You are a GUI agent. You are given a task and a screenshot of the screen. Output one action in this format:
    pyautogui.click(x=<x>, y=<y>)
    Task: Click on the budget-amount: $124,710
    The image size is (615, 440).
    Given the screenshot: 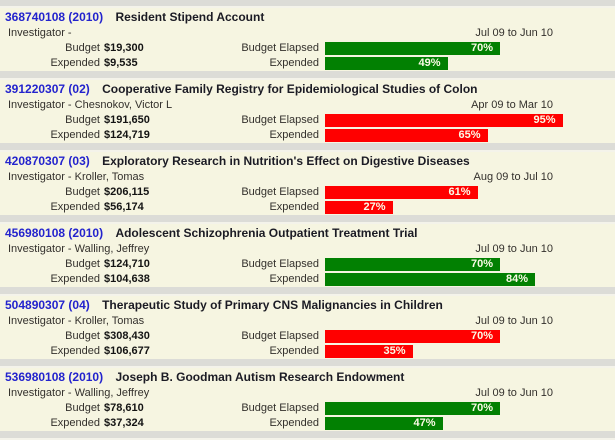 What is the action you would take?
    pyautogui.click(x=127, y=264)
    